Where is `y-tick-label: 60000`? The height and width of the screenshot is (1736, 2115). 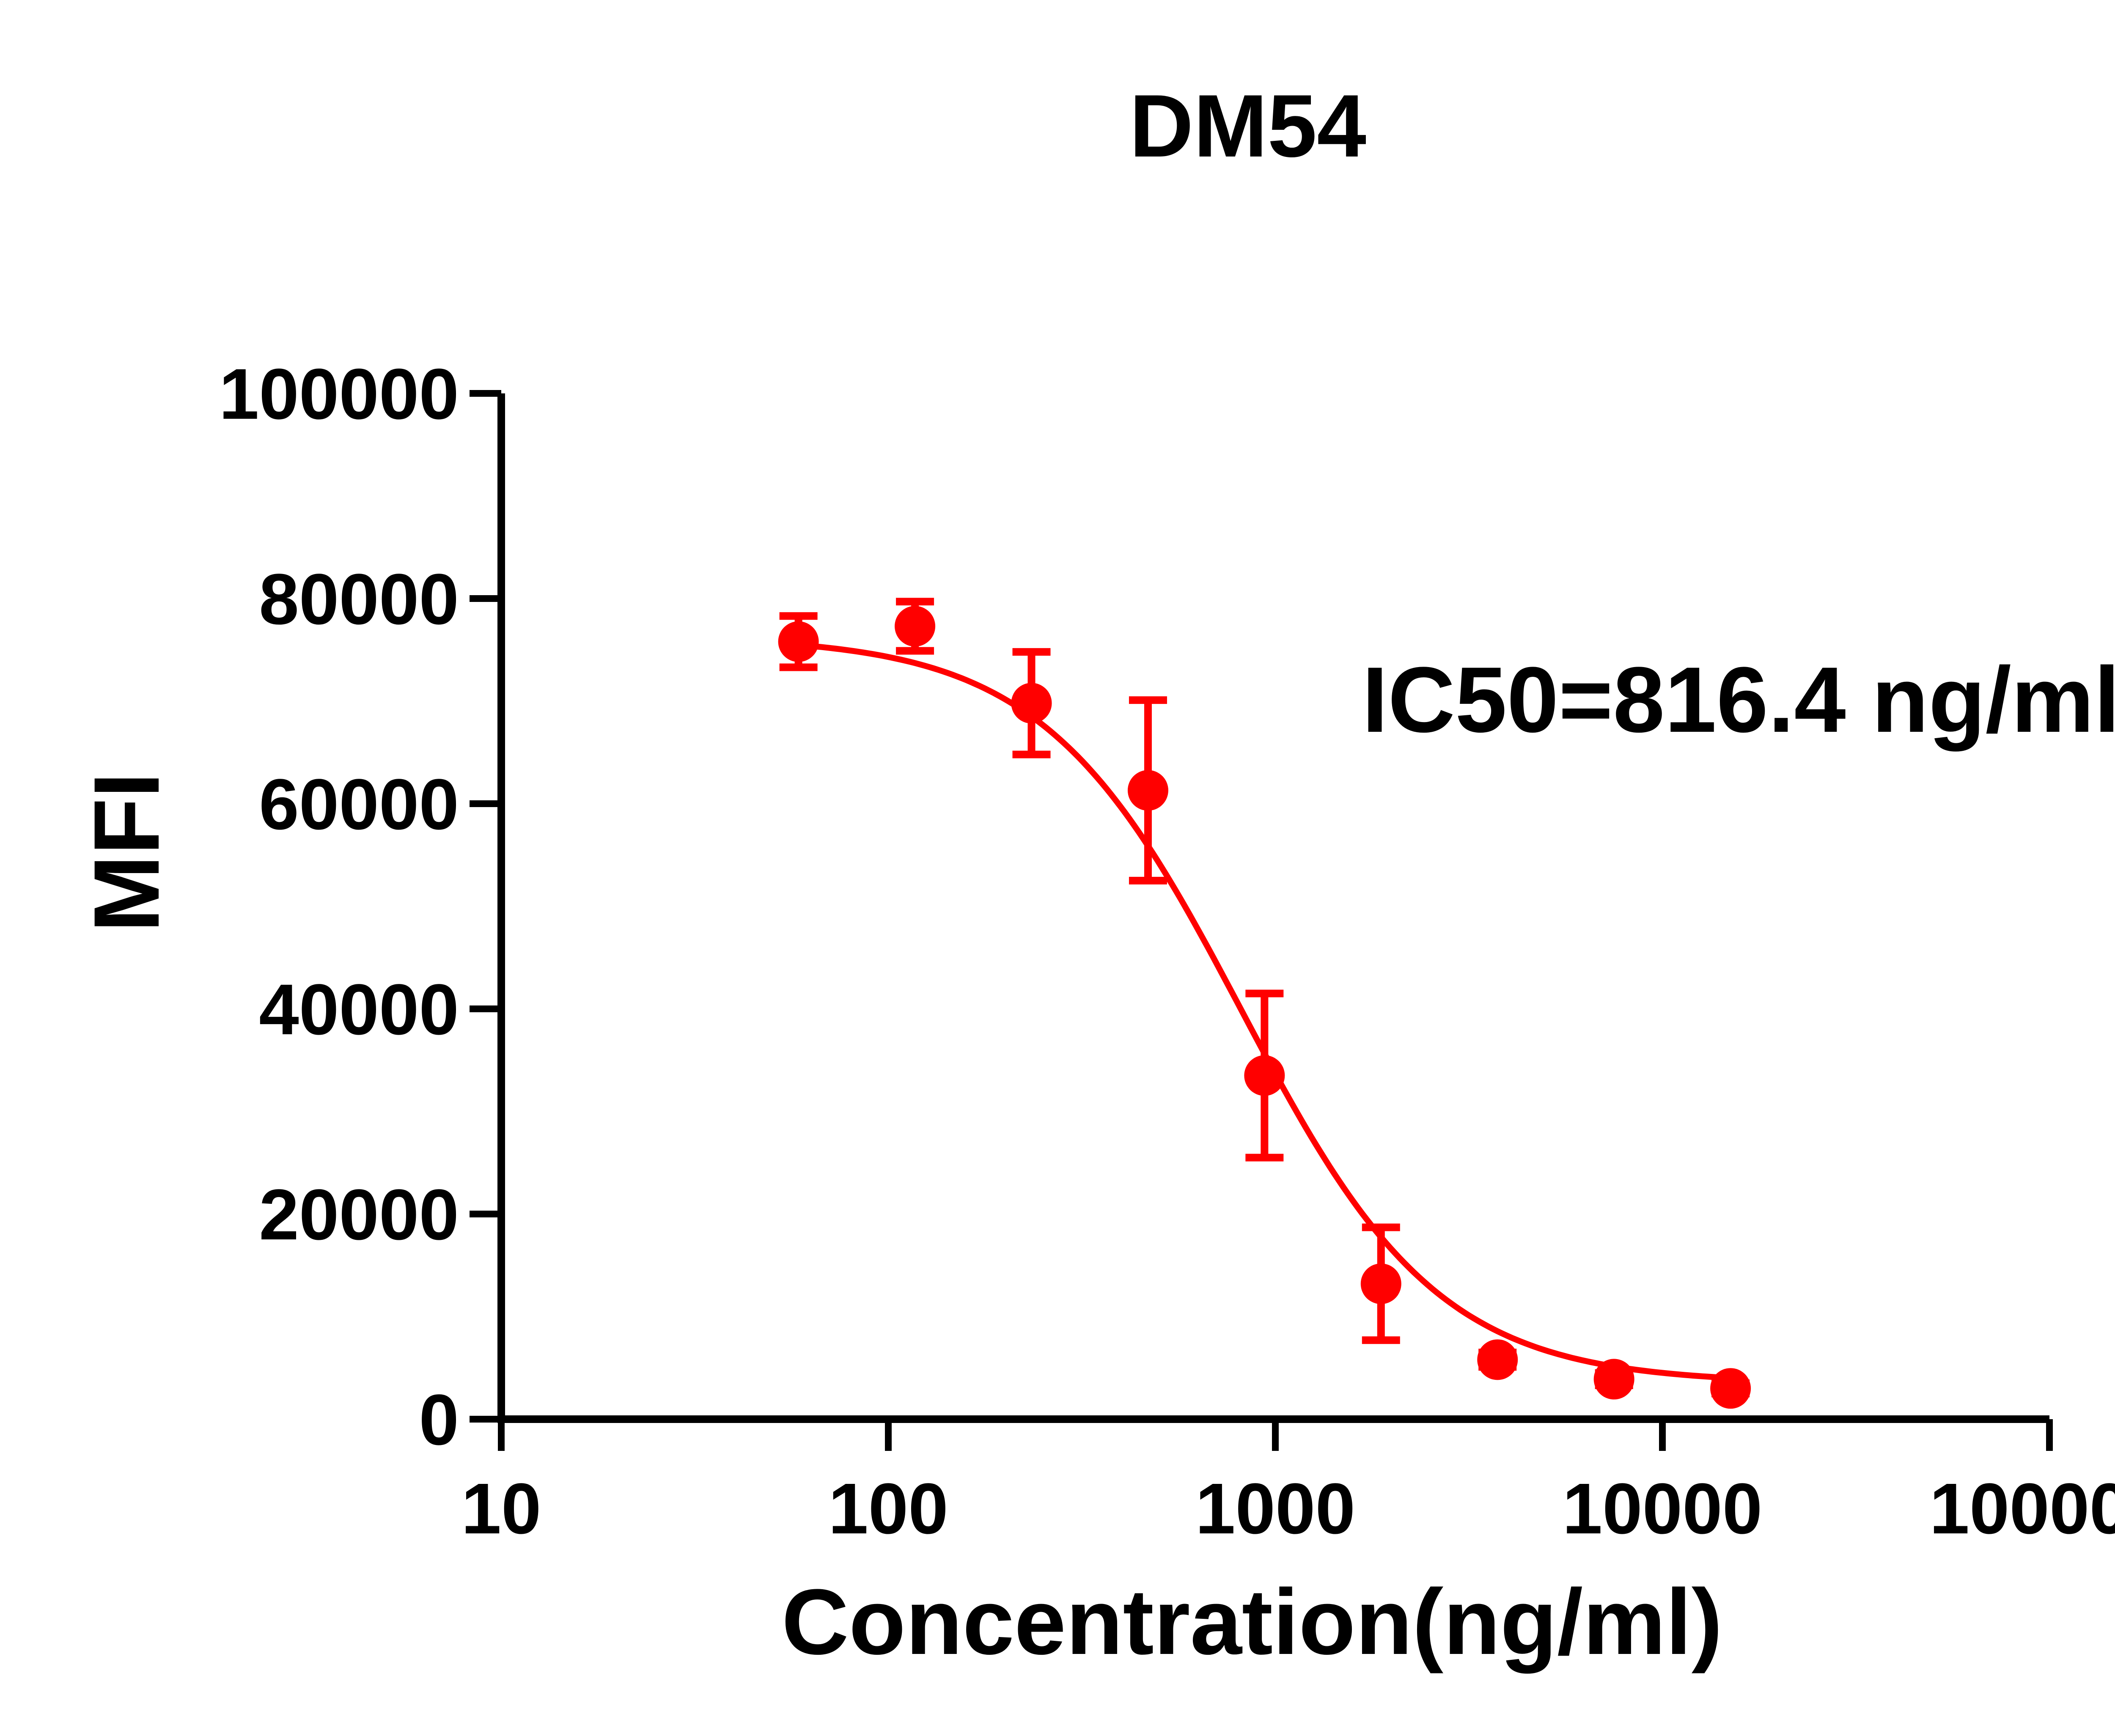 y-tick-label: 60000 is located at coordinates (359, 804).